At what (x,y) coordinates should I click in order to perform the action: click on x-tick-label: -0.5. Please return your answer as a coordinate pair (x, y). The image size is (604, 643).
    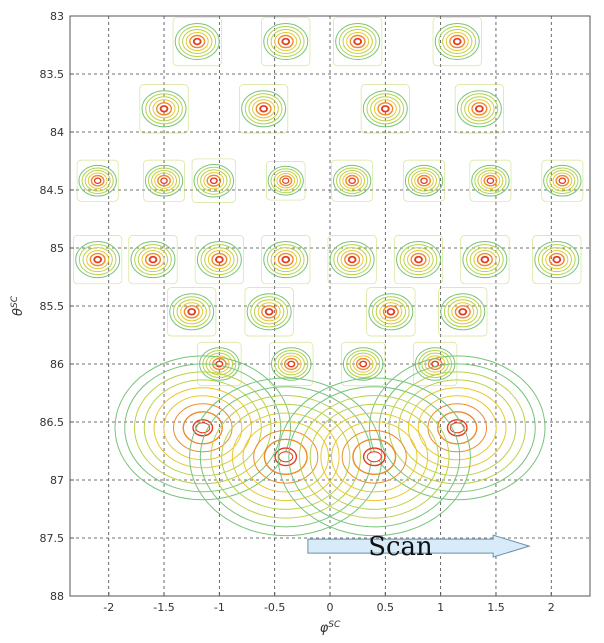
    Looking at the image, I should click on (274, 607).